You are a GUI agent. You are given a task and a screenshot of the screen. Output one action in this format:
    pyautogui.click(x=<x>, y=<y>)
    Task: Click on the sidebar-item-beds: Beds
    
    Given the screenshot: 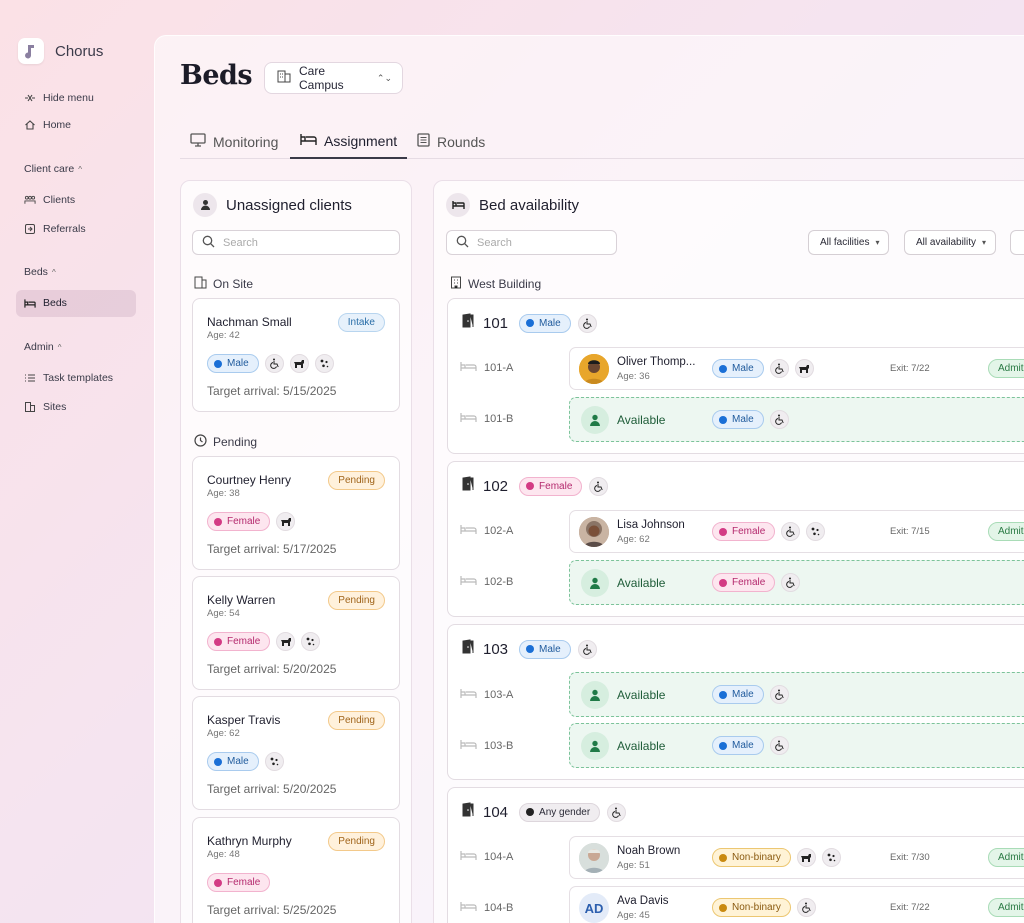 What is the action you would take?
    pyautogui.click(x=45, y=303)
    